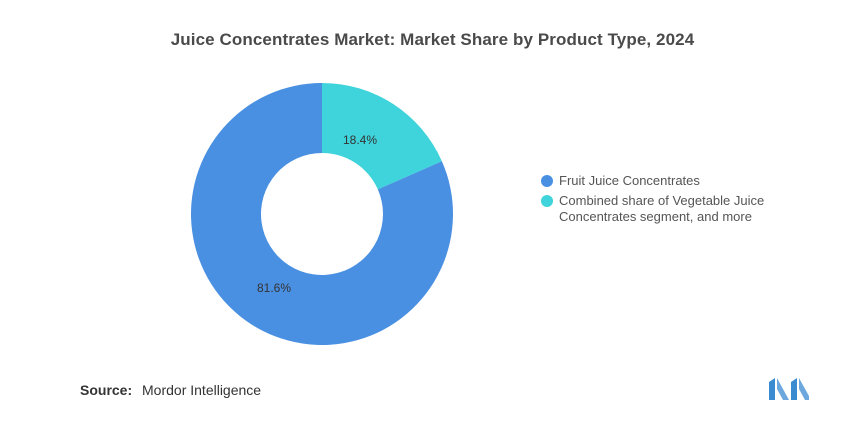 The image size is (865, 423). I want to click on legend-item-fruit: Fruit Juice Concentrates, so click(671, 181).